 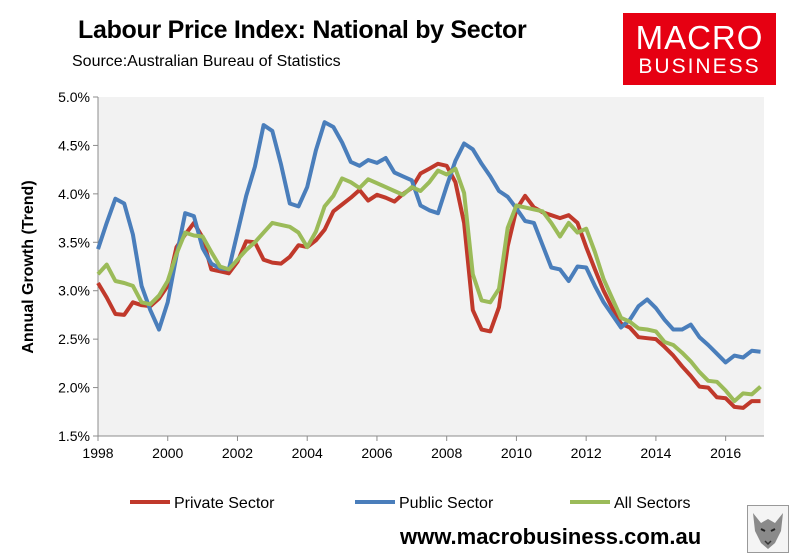 What do you see at coordinates (237, 453) in the screenshot?
I see `x-tick-label: 2002` at bounding box center [237, 453].